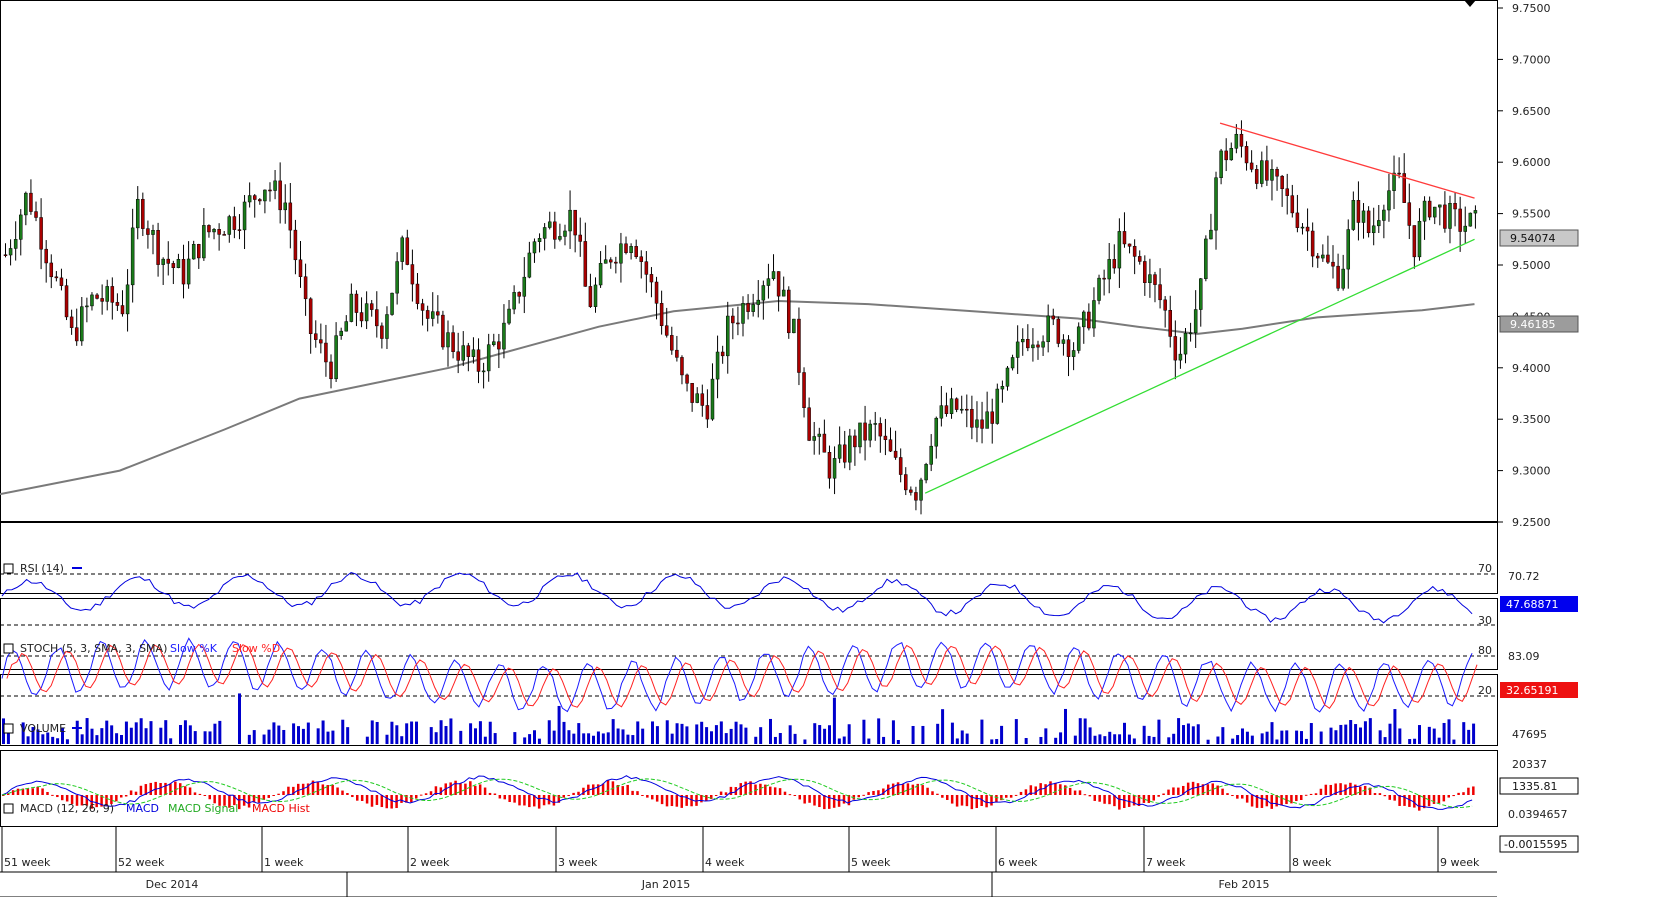 The width and height of the screenshot is (1655, 897). Describe the element at coordinates (43, 728) in the screenshot. I see `volume-title: VOLUME` at that location.